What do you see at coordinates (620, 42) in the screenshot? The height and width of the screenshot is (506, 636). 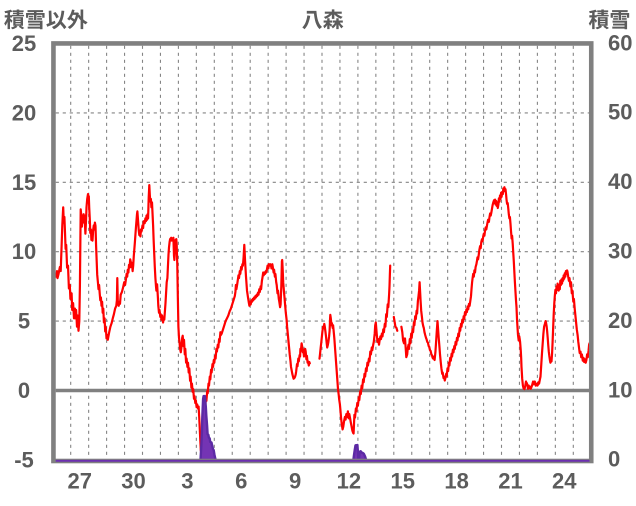 I see `svg-text: 60` at bounding box center [620, 42].